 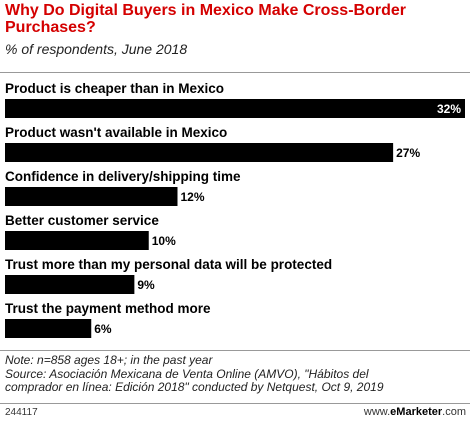 I want to click on value-label: 32%, so click(x=449, y=109).